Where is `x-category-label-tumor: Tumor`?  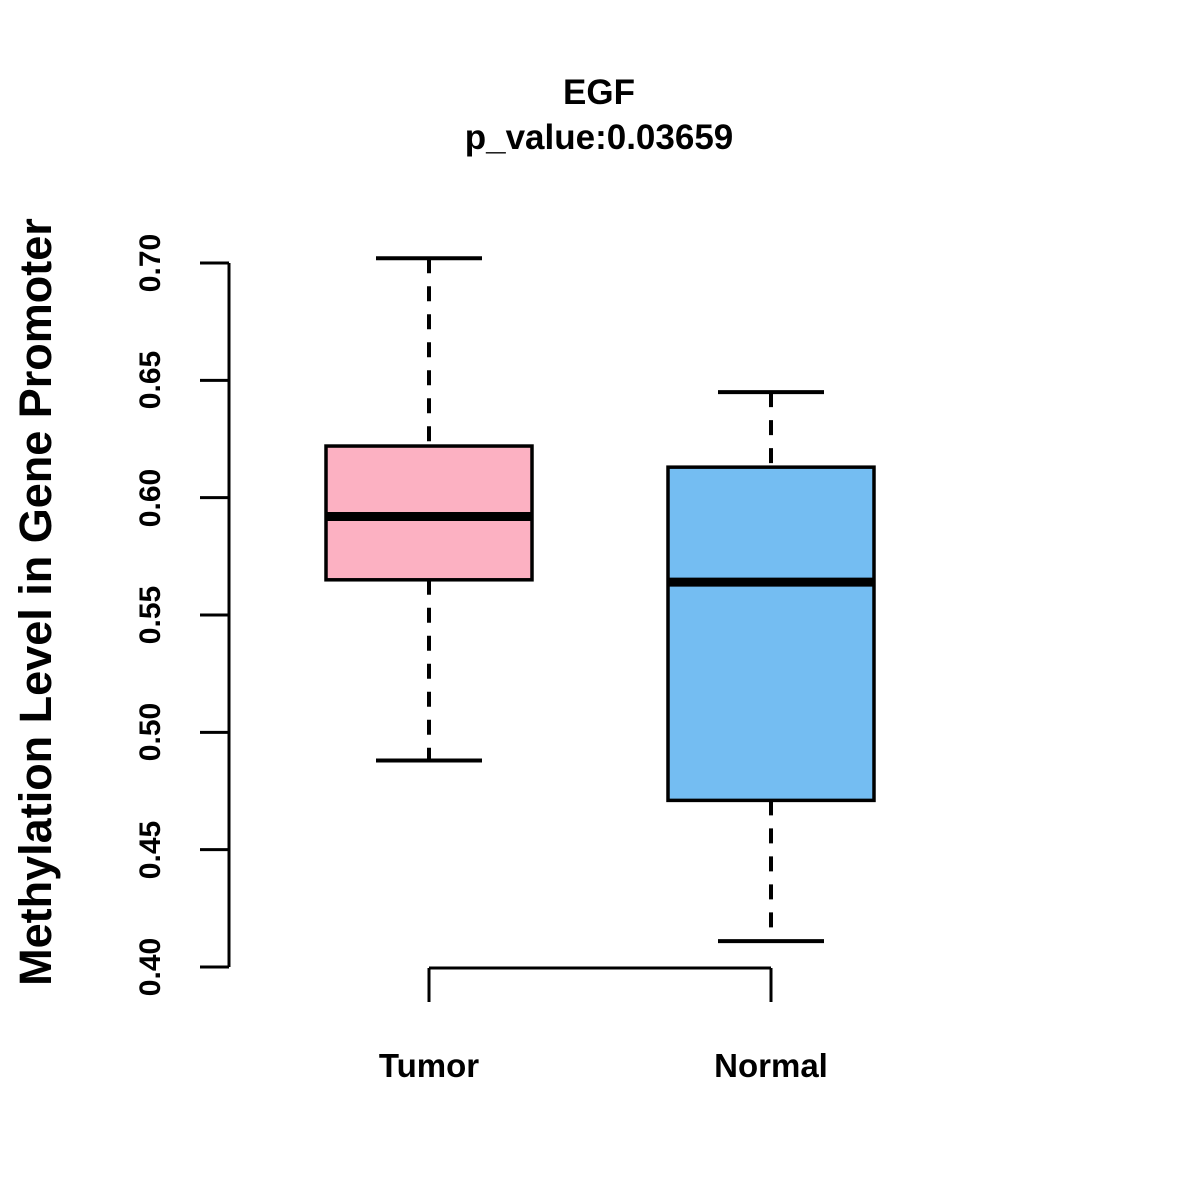 x-category-label-tumor: Tumor is located at coordinates (429, 1065).